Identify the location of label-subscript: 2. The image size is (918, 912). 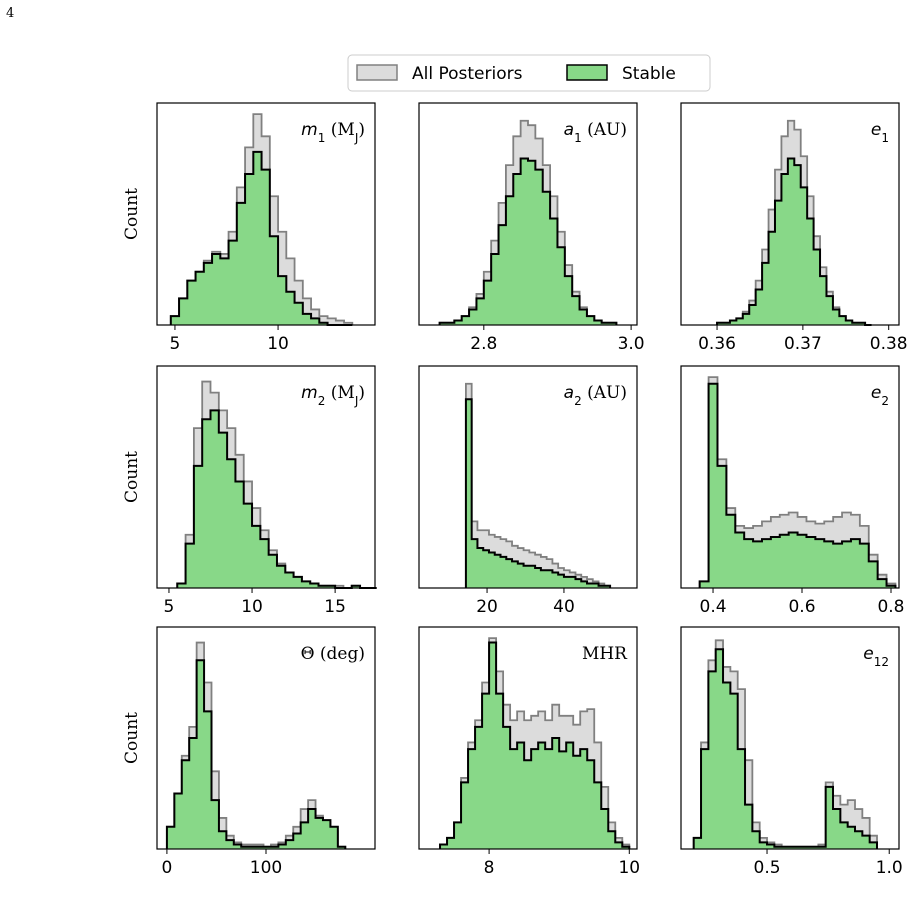
(322, 401).